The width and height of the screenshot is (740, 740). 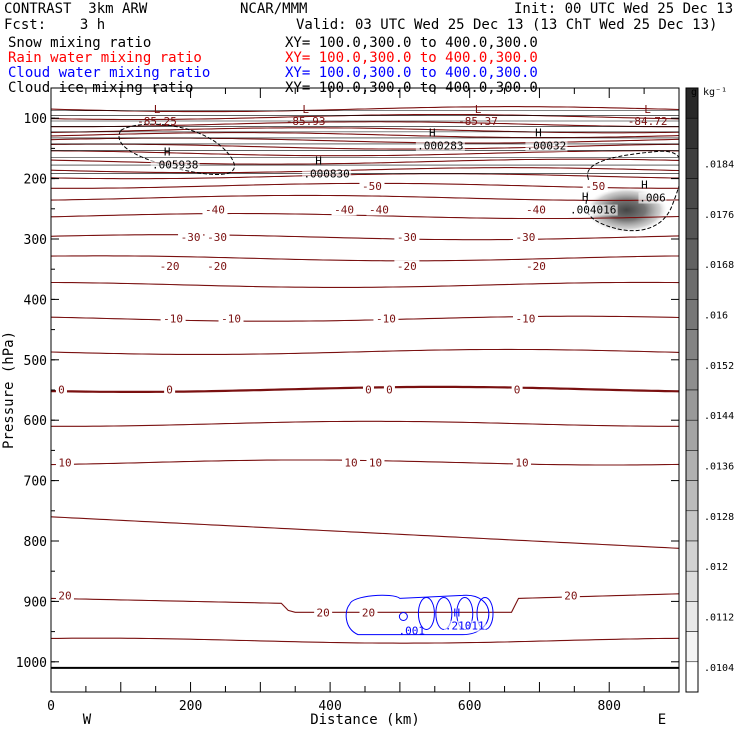 I want to click on colorbar-tick-label: .0176, so click(x=719, y=215).